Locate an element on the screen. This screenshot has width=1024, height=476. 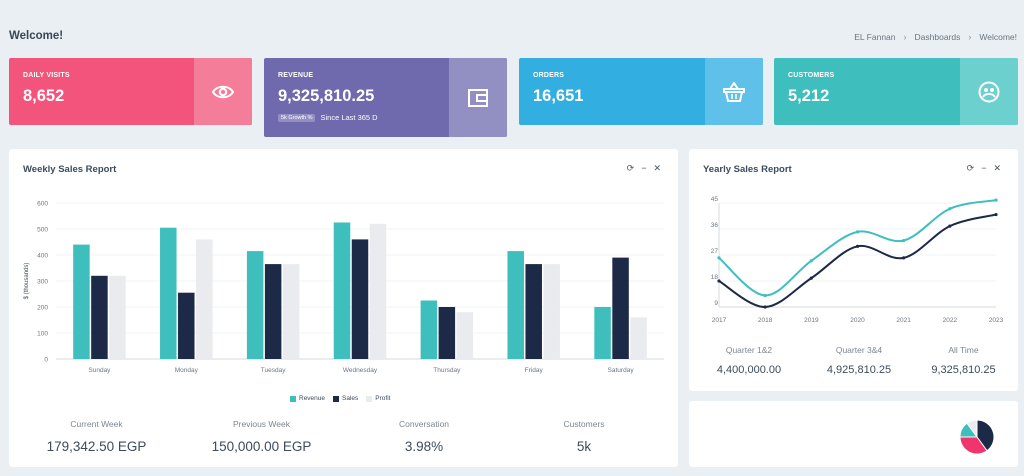
y-tick-label: 36 is located at coordinates (715, 225).